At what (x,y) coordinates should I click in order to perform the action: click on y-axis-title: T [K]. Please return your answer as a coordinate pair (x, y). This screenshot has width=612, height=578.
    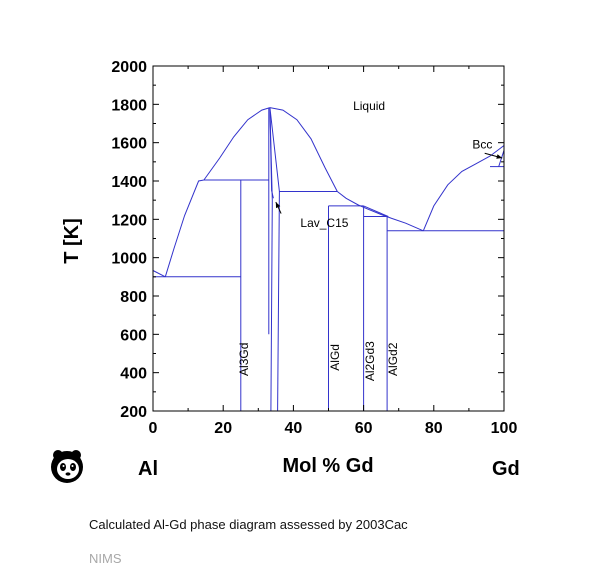
    Looking at the image, I should click on (72, 241).